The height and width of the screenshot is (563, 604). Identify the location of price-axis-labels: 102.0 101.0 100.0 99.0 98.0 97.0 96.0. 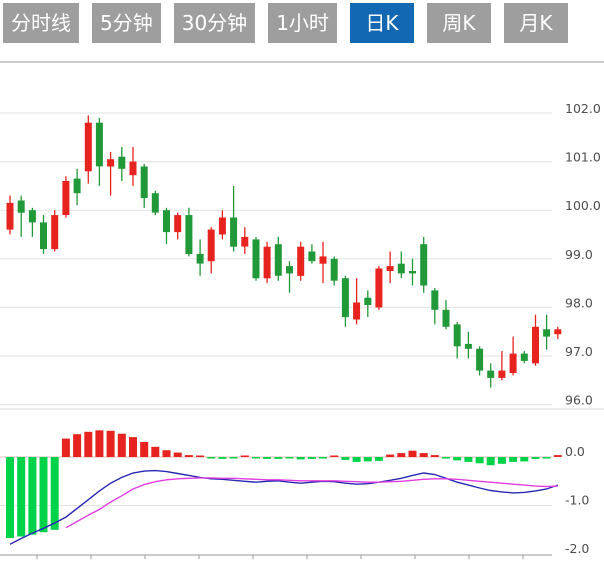
(583, 254).